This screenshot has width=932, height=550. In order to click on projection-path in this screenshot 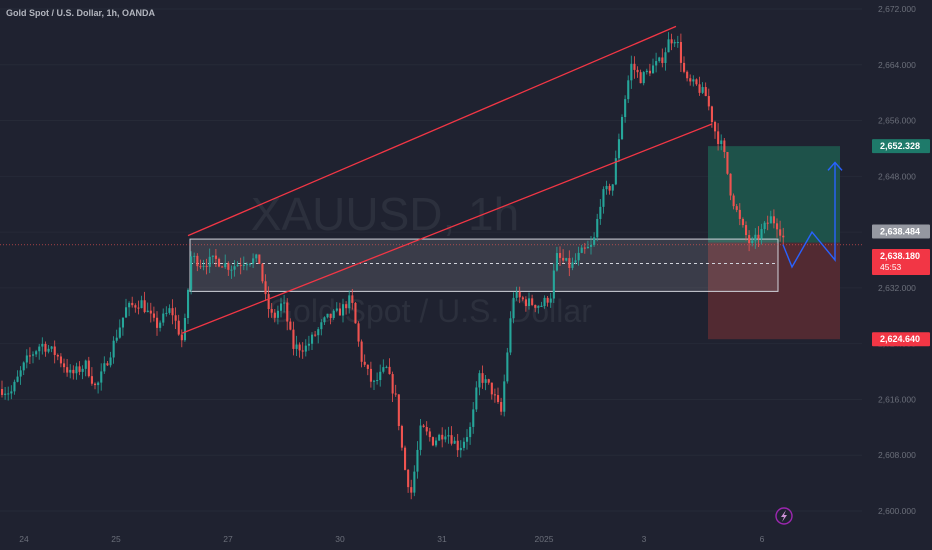, I will do `click(812, 215)`.